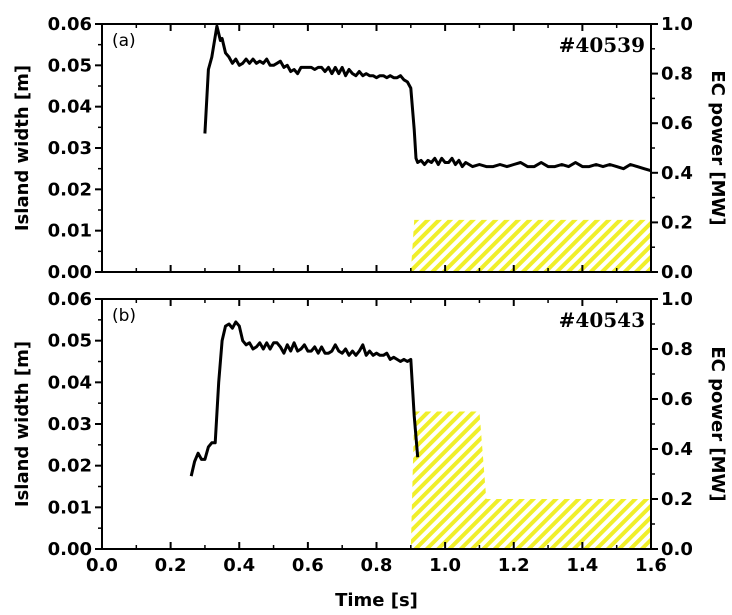 This screenshot has width=732, height=615. What do you see at coordinates (445, 565) in the screenshot?
I see `x-tick-label: 1.0` at bounding box center [445, 565].